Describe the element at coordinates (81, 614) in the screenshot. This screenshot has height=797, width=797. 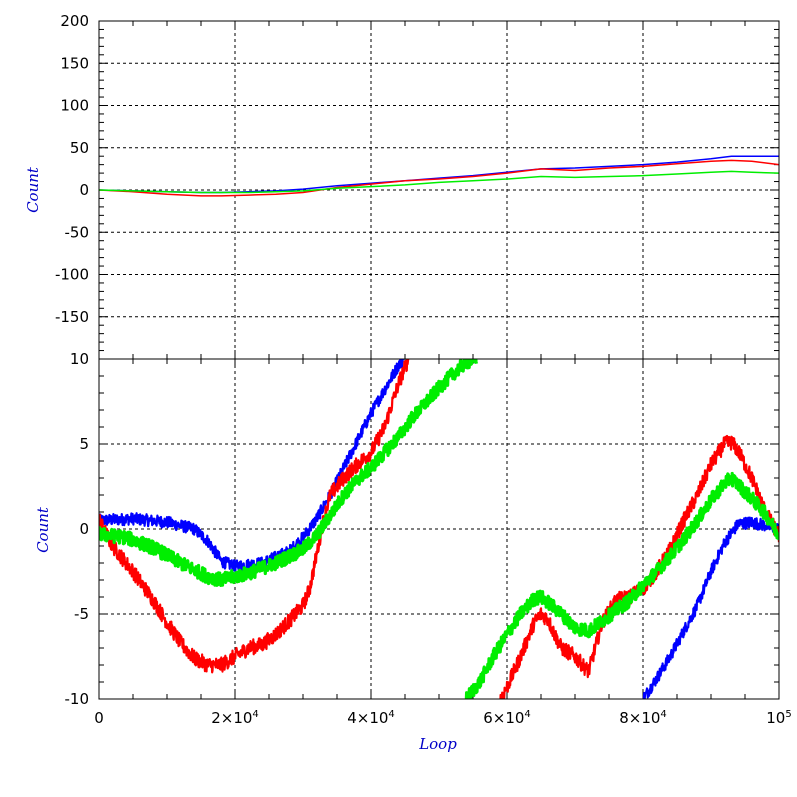
I see `y-tick-label: -5` at that location.